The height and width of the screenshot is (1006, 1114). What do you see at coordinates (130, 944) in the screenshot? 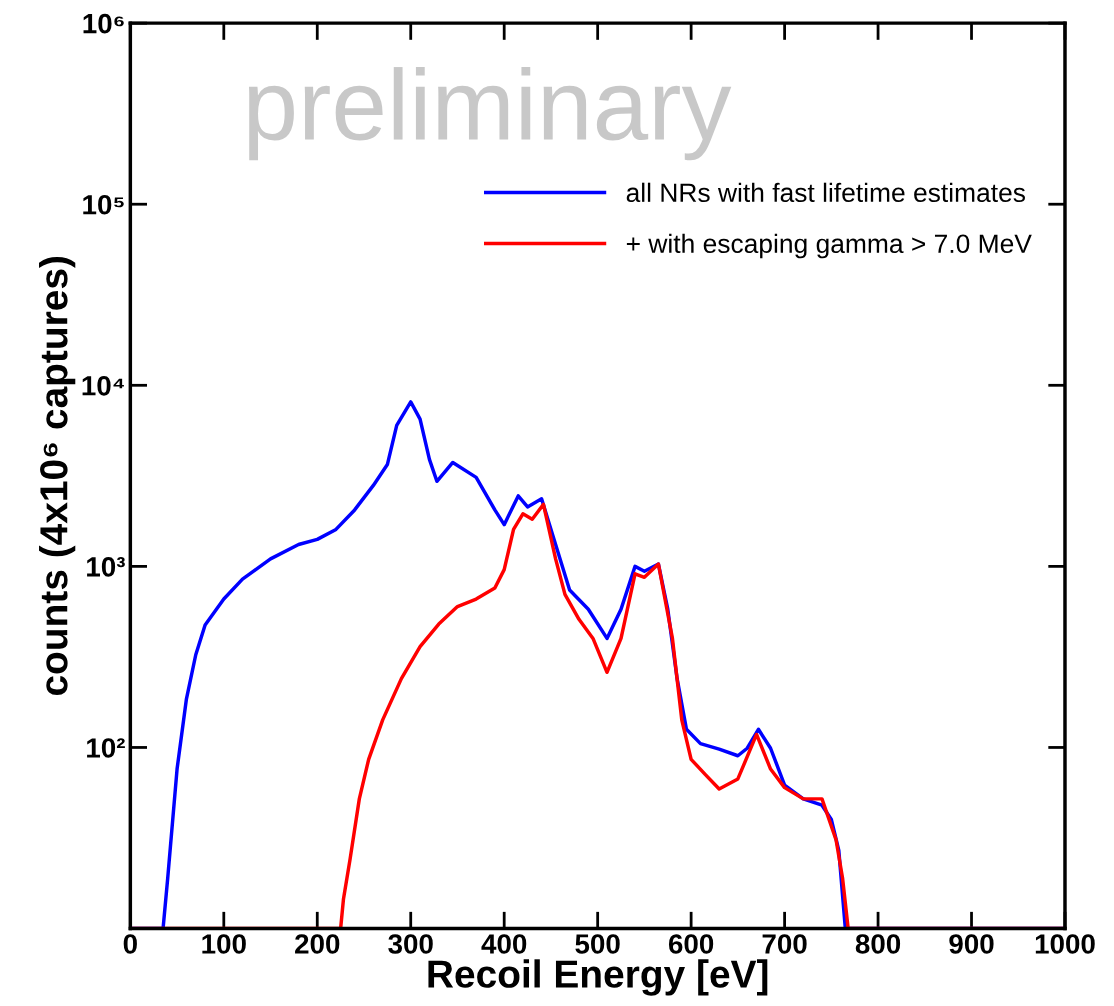
I see `x-tick-label: 0` at bounding box center [130, 944].